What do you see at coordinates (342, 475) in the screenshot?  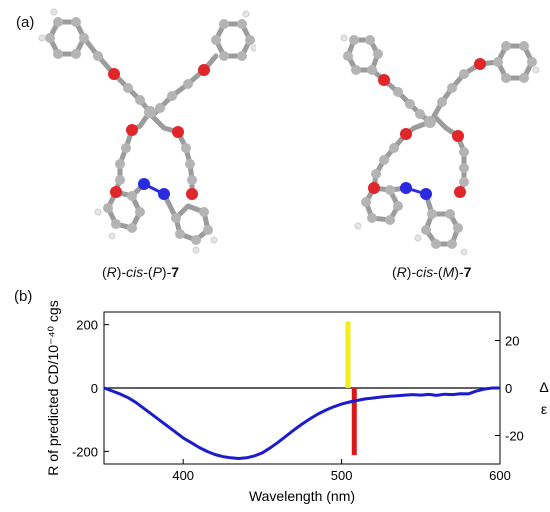 I see `x-tick-label-500: 500` at bounding box center [342, 475].